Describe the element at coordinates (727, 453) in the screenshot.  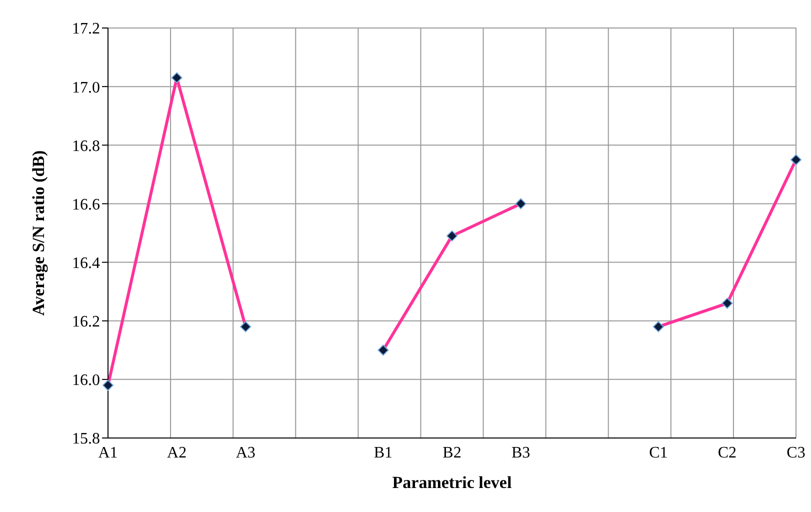
I see `x-tick-label: C2` at that location.